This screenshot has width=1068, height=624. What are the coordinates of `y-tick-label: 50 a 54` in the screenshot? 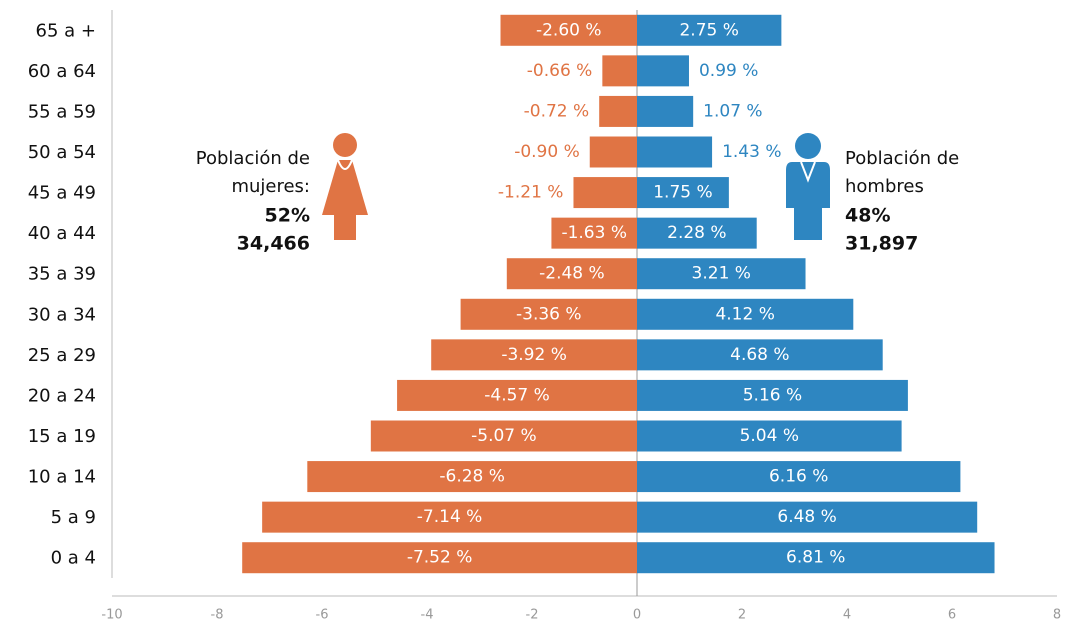 It's located at (62, 152).